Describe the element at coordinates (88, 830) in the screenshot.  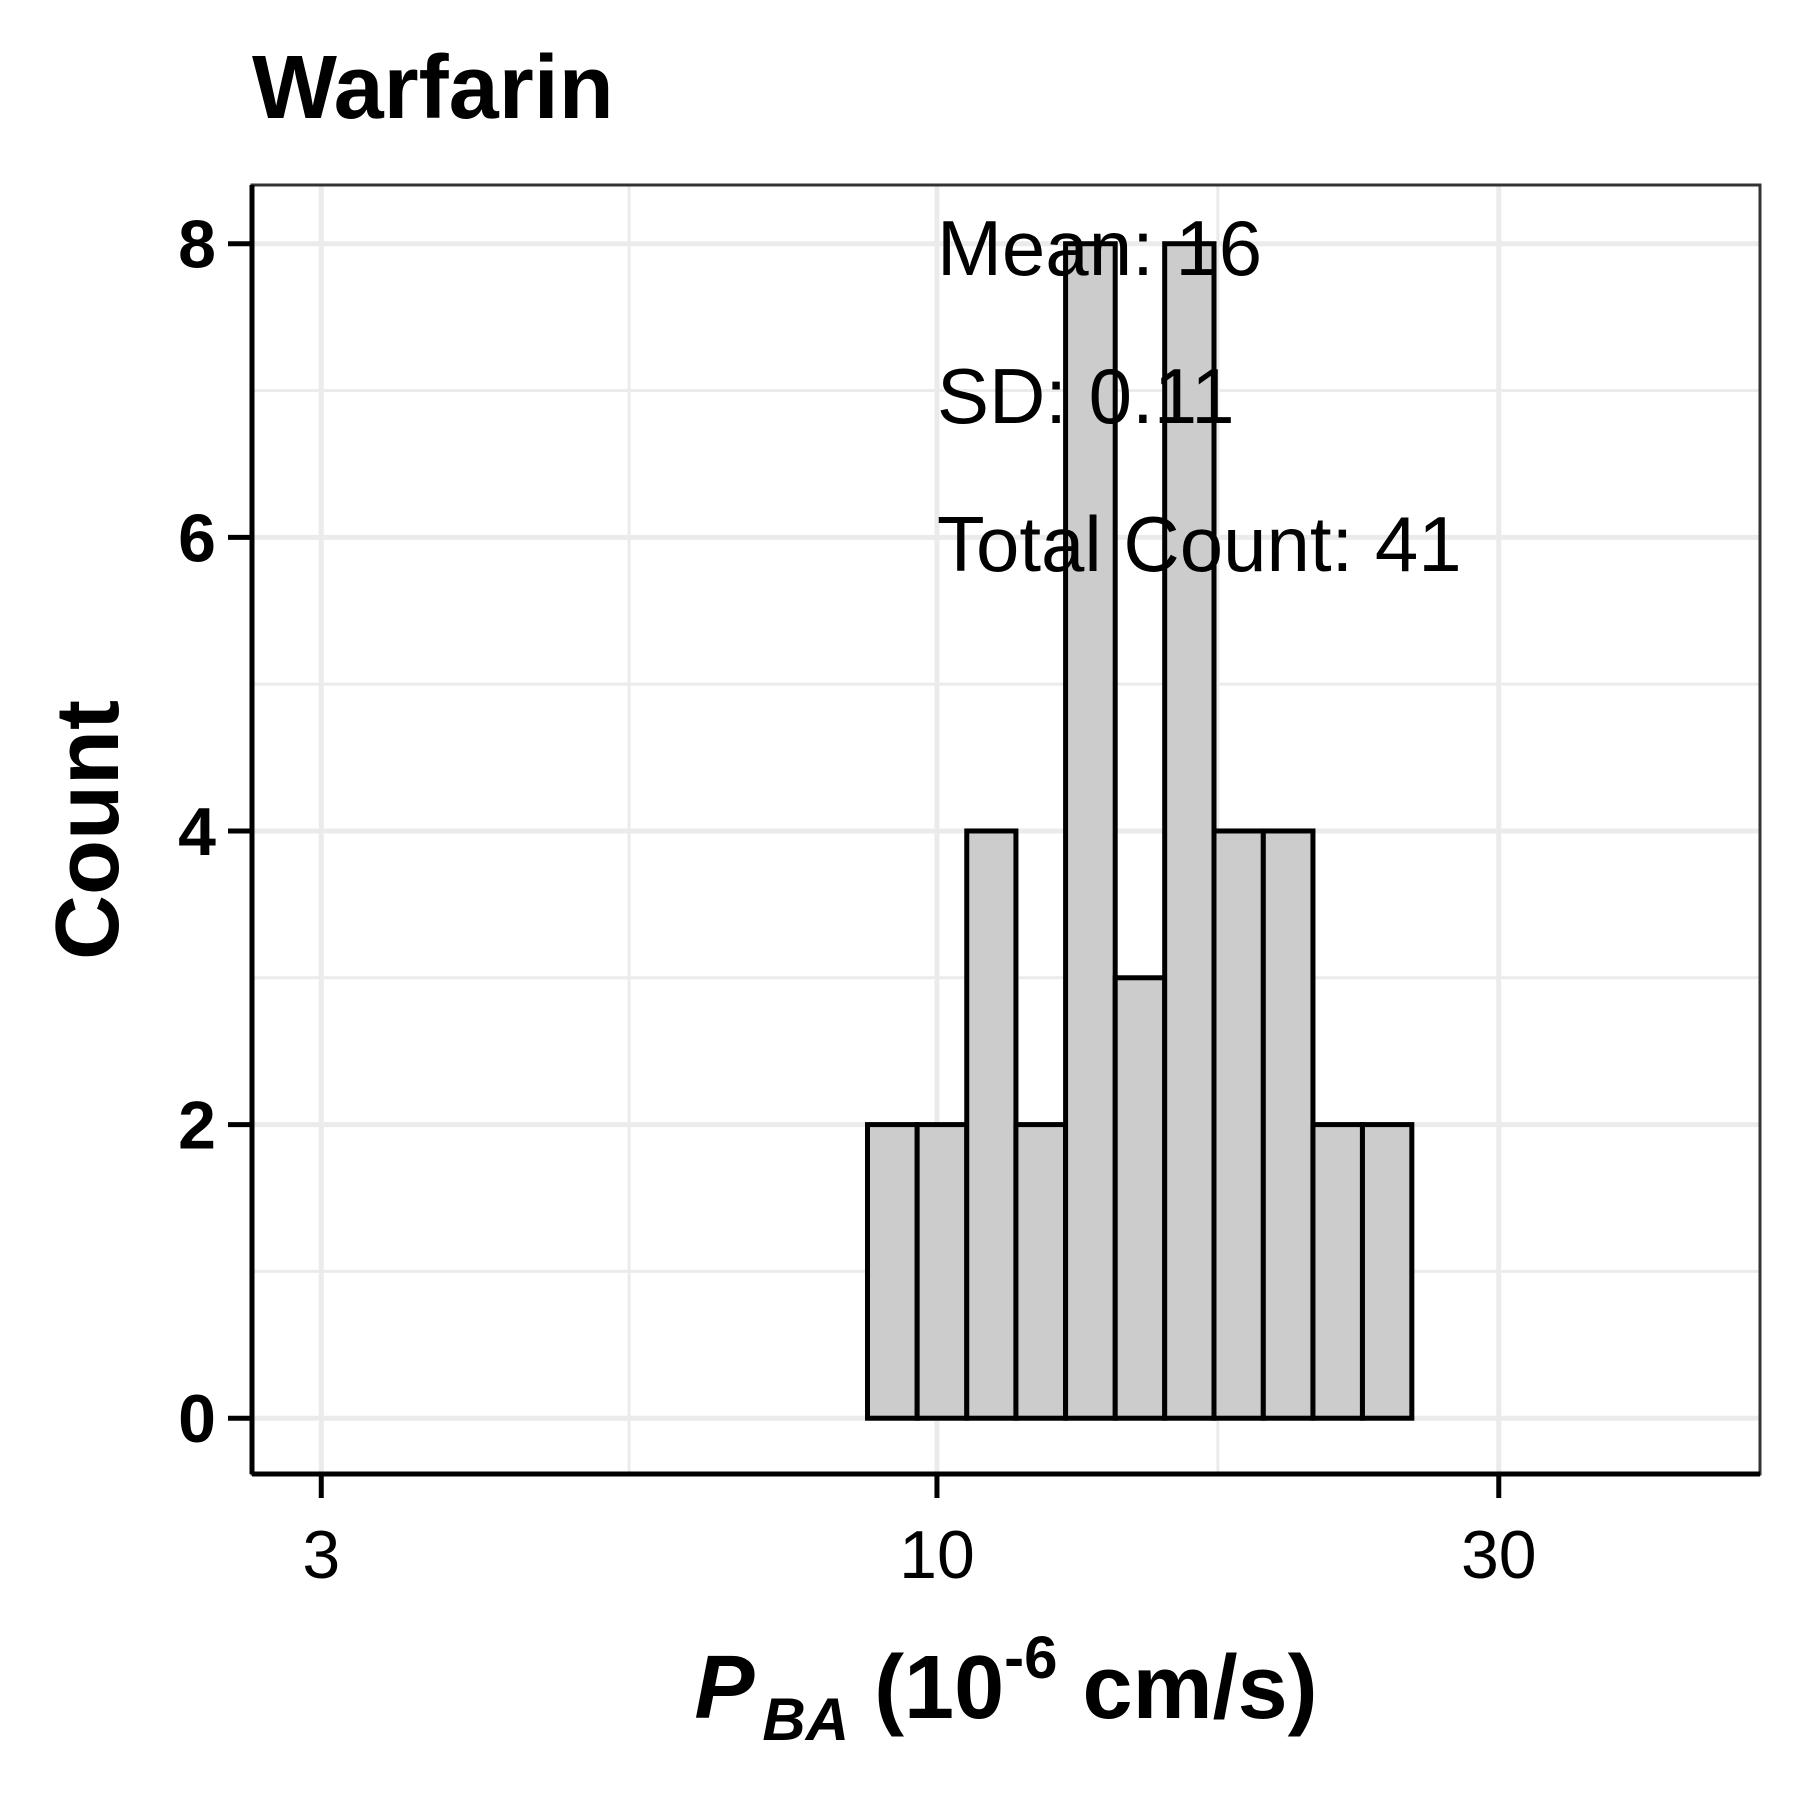
I see `y-axis-title: Count` at that location.